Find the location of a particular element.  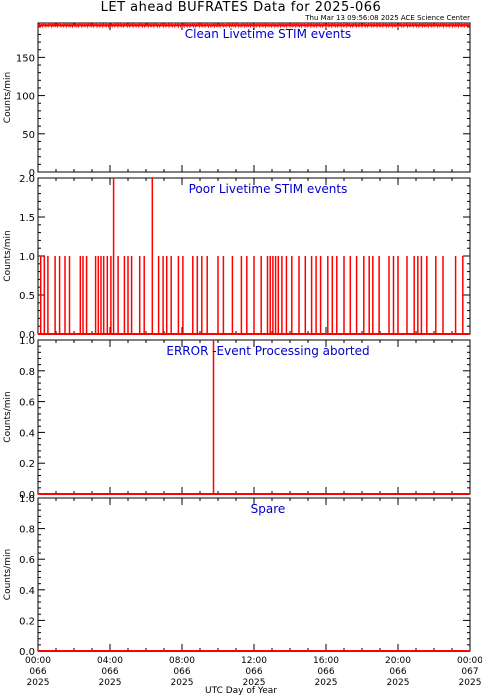

panel-title: Clean Livetime STIM events is located at coordinates (268, 34).